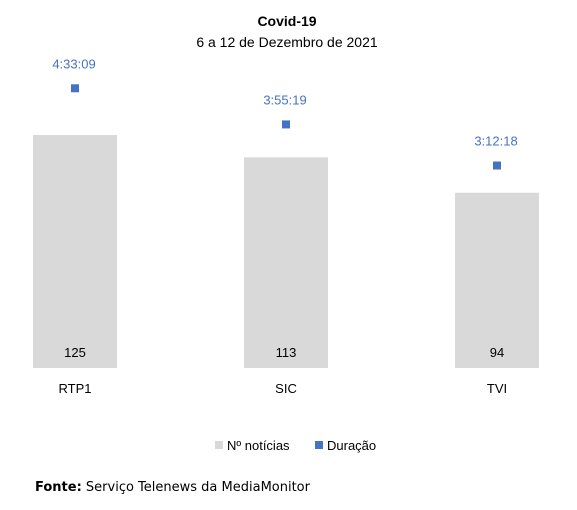 This screenshot has height=510, width=577. I want to click on source-label: Fonte, so click(56, 487).